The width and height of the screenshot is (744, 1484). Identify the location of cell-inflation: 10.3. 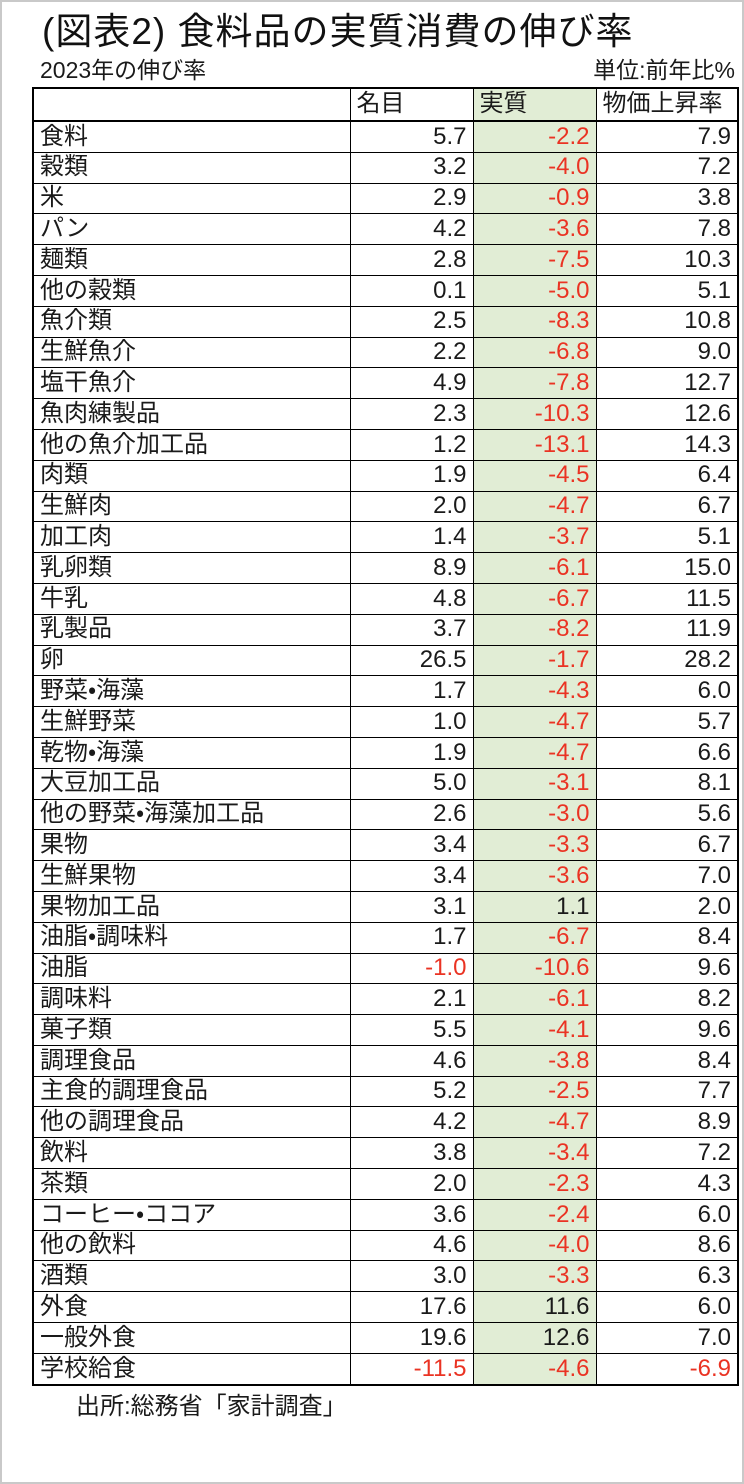
(667, 260).